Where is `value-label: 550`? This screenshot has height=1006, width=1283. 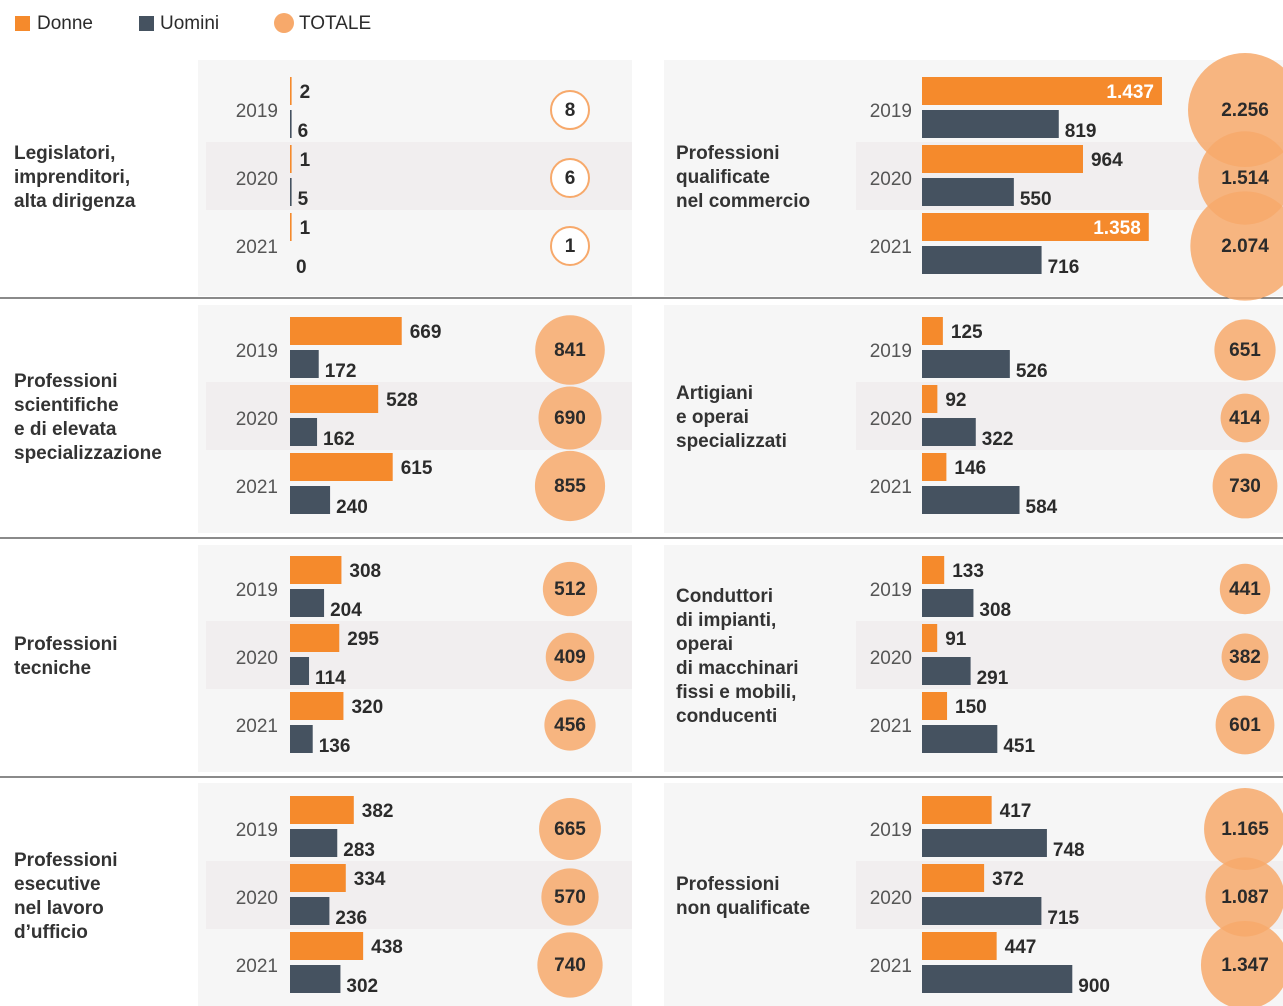 value-label: 550 is located at coordinates (1036, 199).